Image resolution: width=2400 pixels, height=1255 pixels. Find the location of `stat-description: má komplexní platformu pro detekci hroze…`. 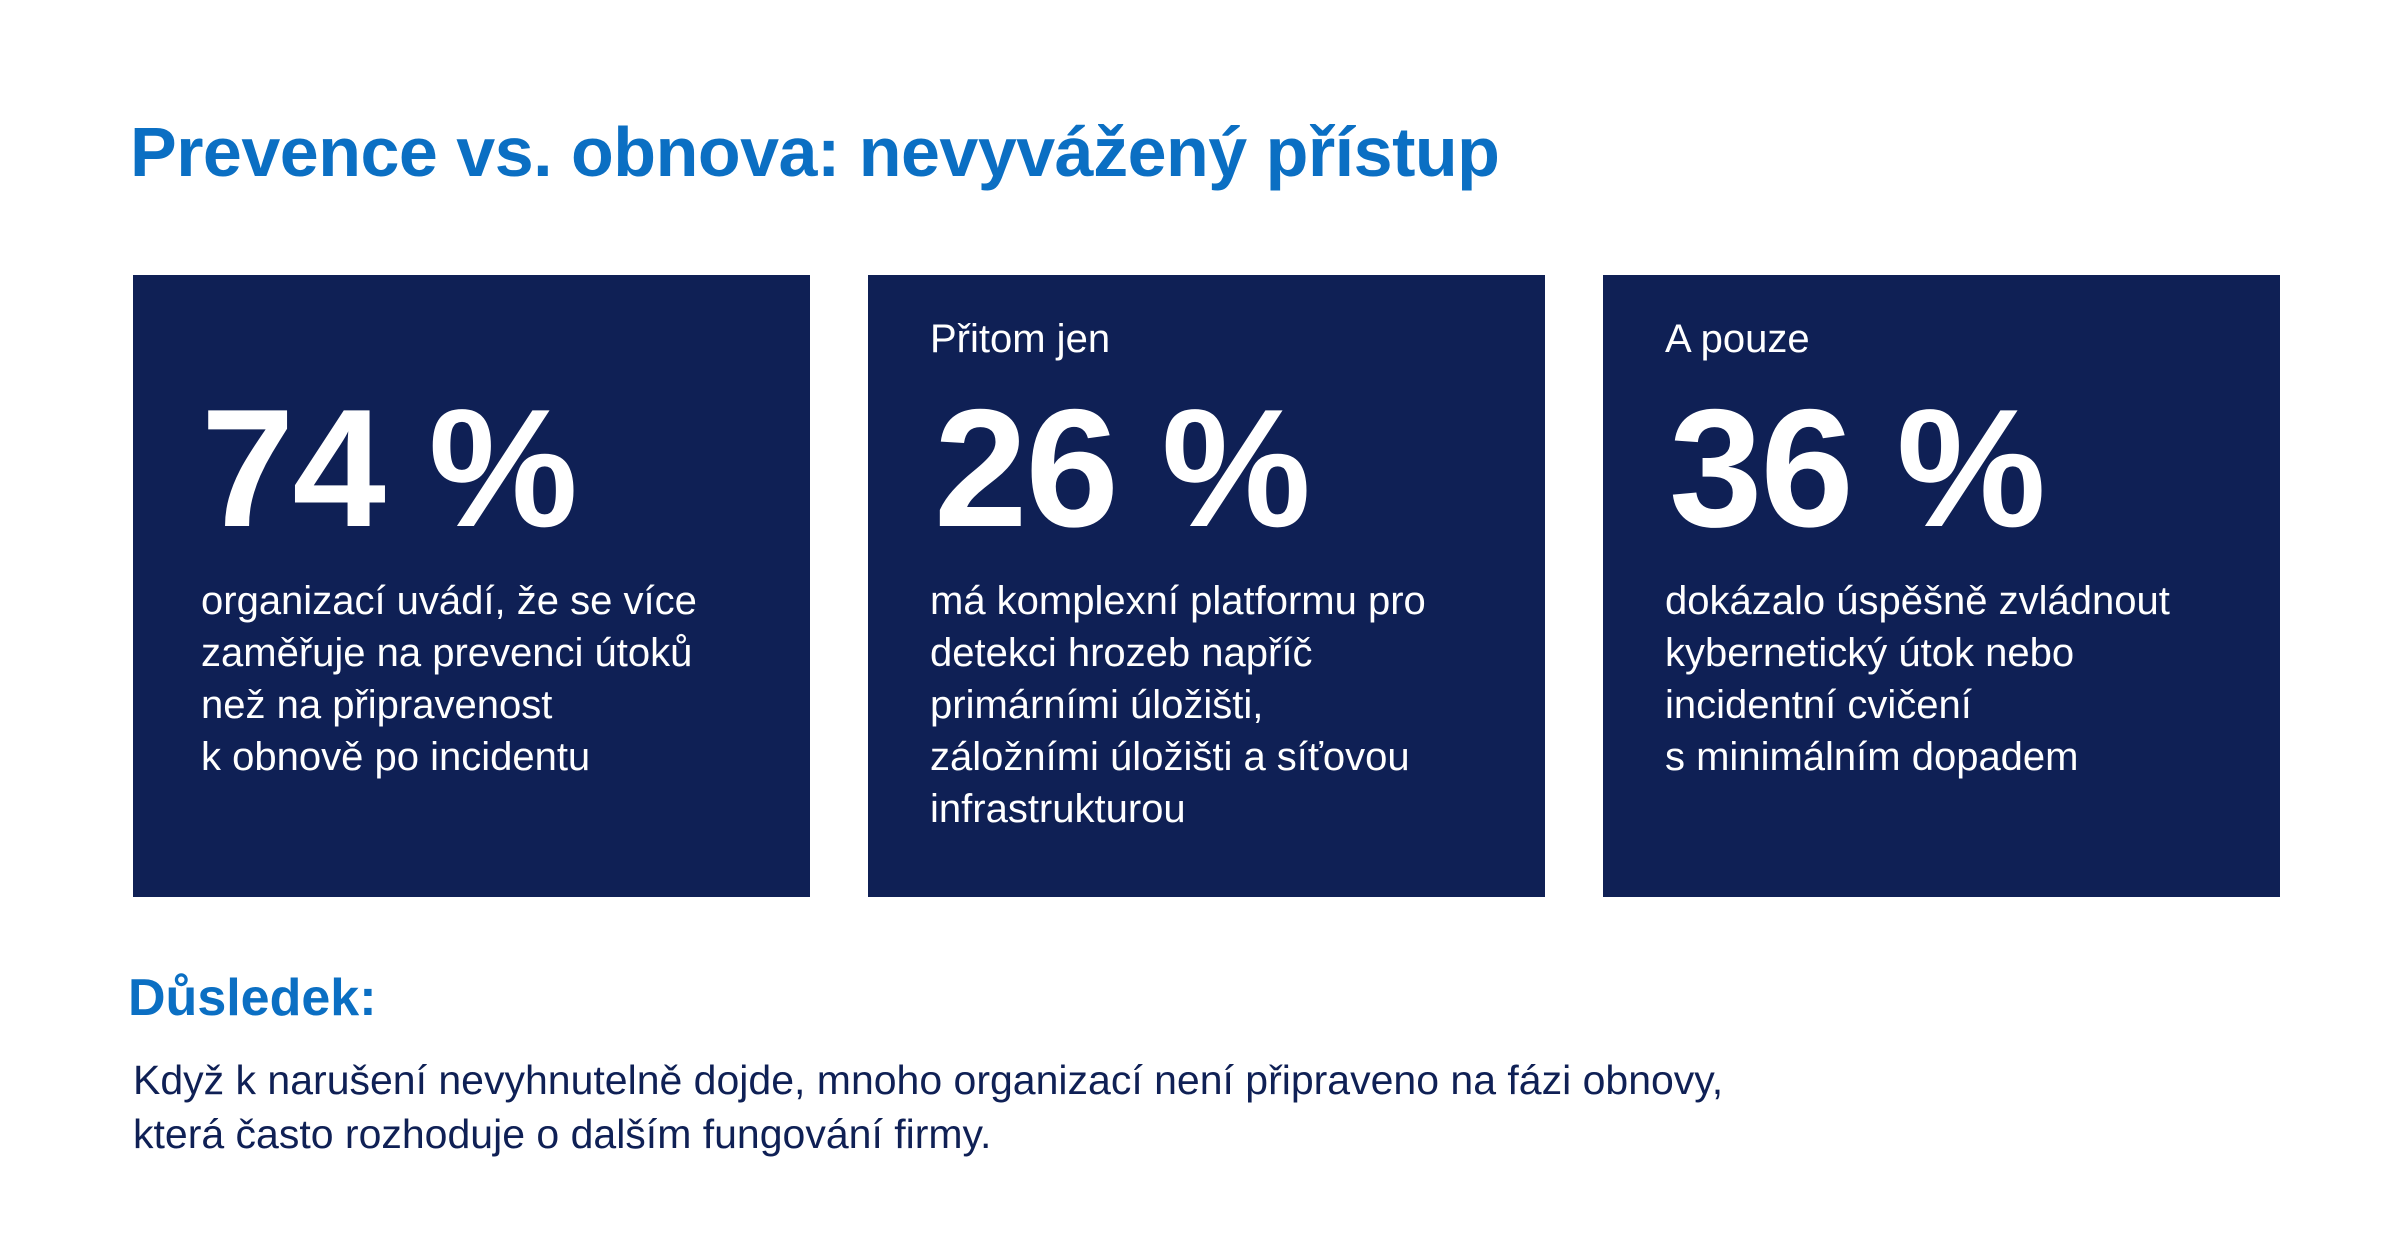

stat-description: má komplexní platformu pro detekci hroze… is located at coordinates (1220, 705).